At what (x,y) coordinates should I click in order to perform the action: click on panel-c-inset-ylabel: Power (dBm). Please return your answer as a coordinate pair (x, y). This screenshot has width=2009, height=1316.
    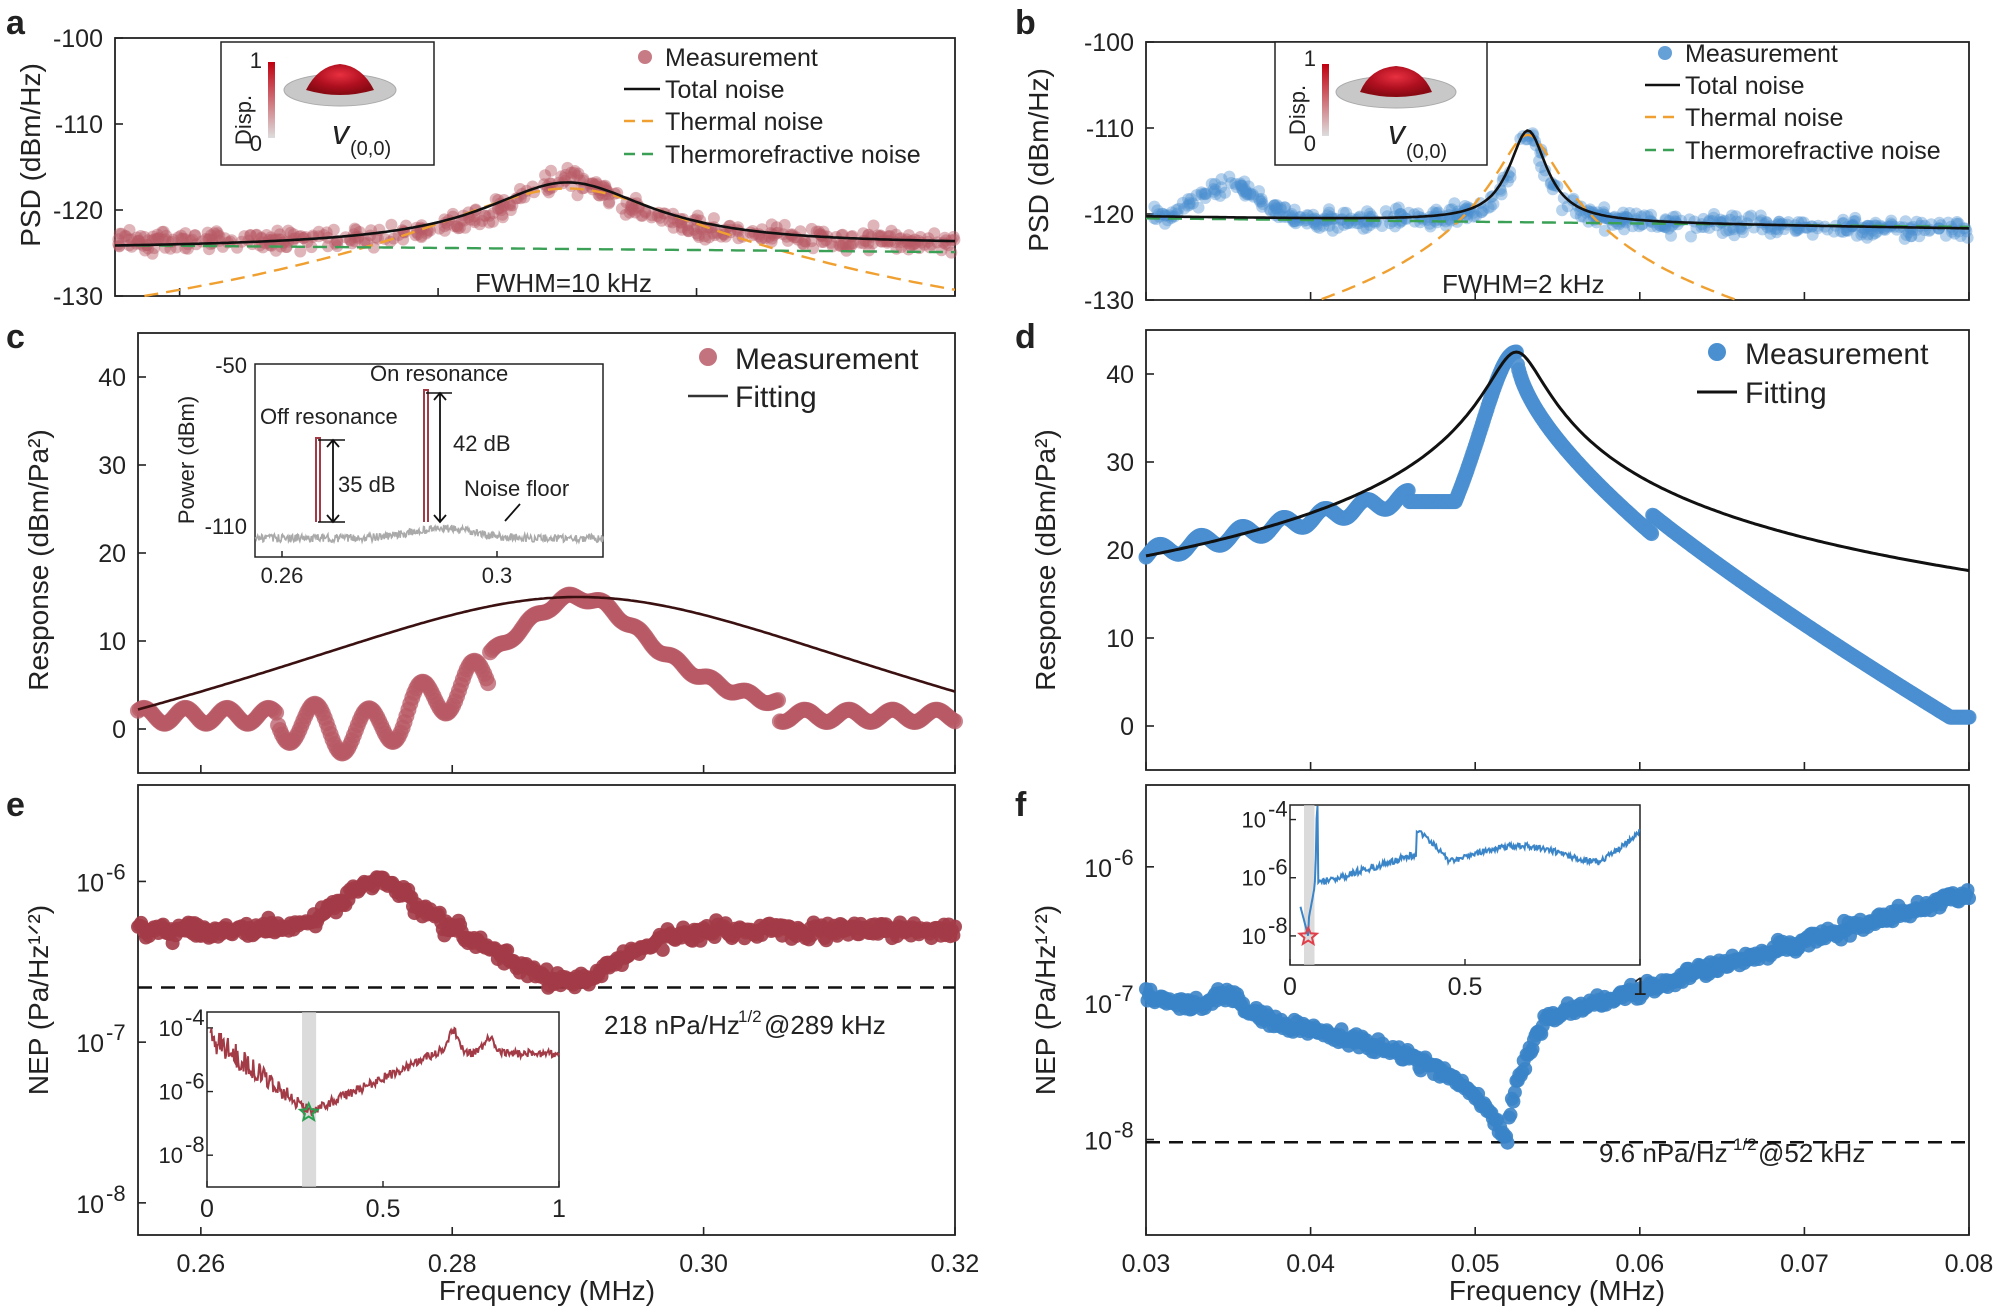
    Looking at the image, I should click on (186, 460).